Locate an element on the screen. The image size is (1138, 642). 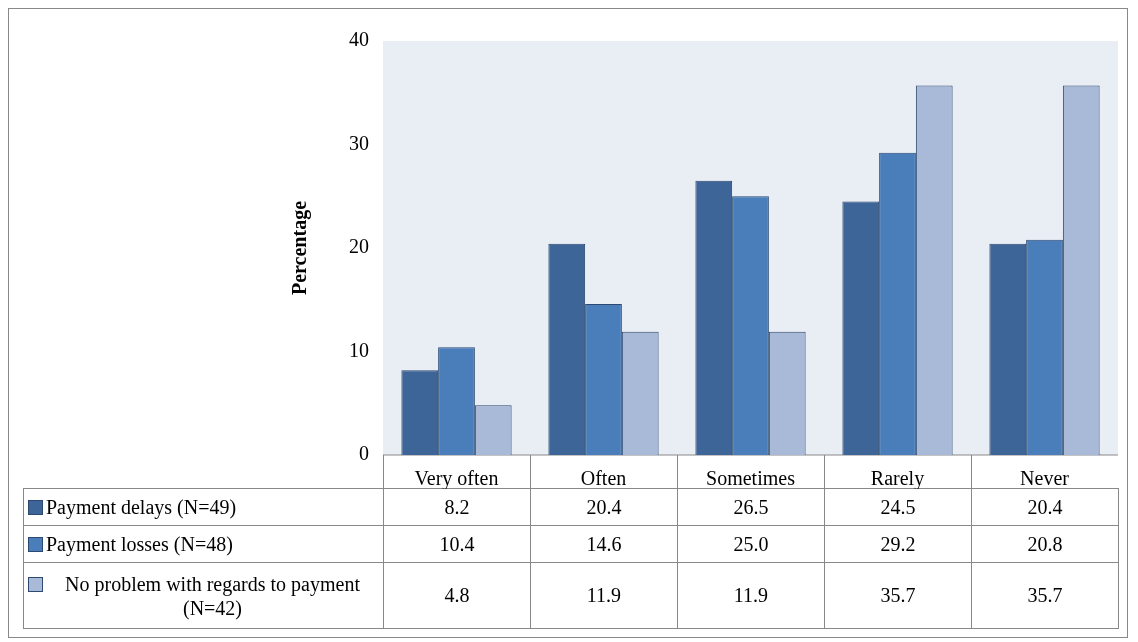
x-tick-label: Sometimes is located at coordinates (751, 478).